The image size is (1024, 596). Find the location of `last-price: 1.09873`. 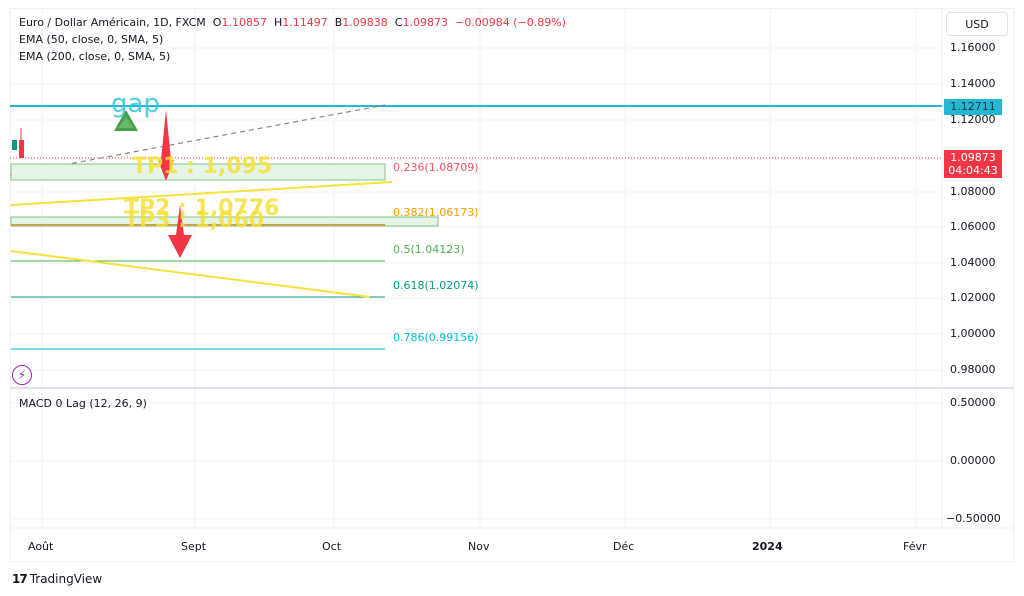

last-price: 1.09873 is located at coordinates (973, 157).